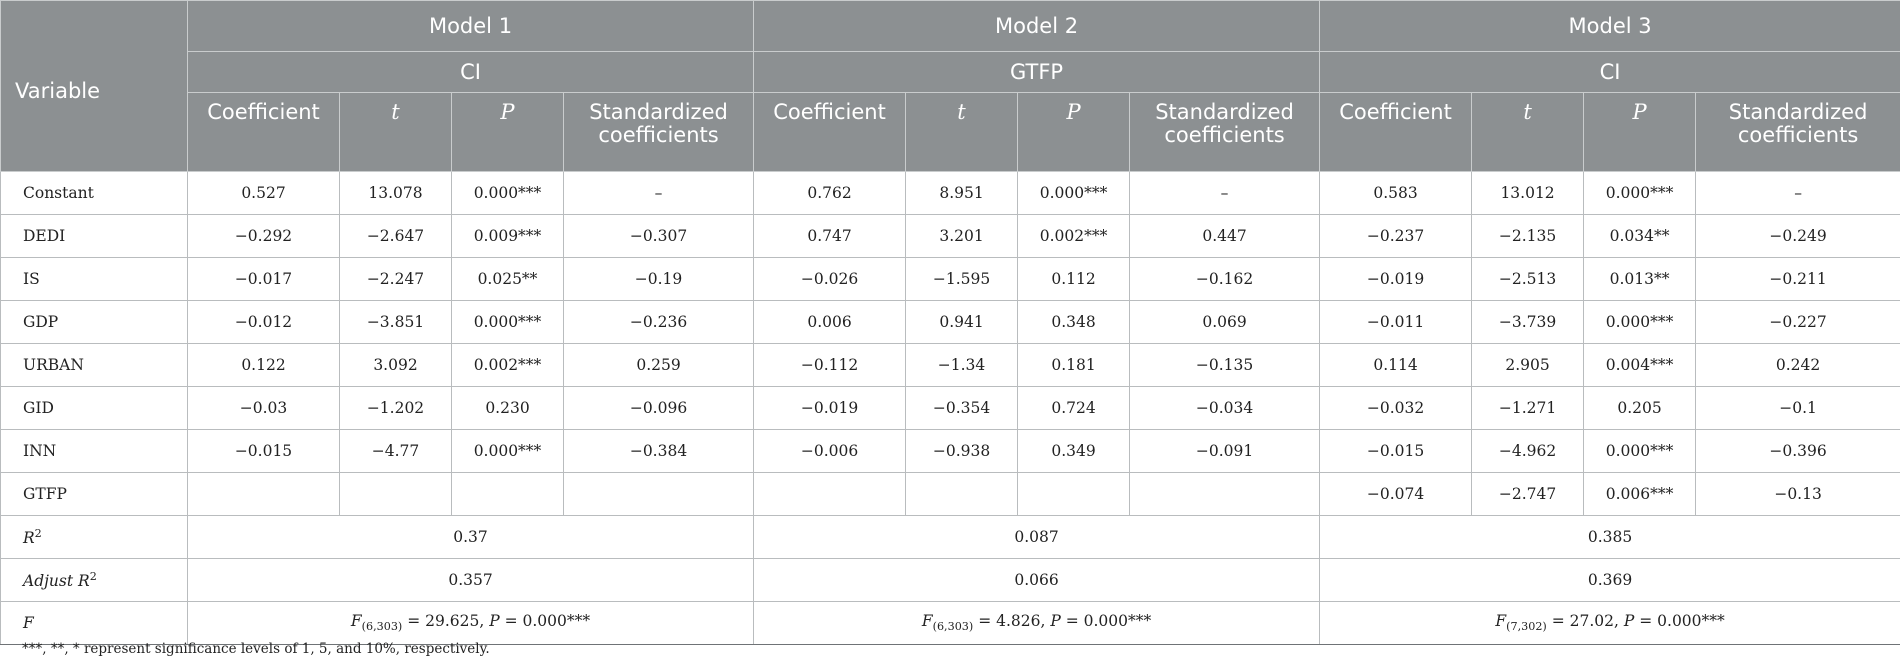 This screenshot has height=666, width=1900. Describe the element at coordinates (395, 193) in the screenshot. I see `table-cell: 13.078` at that location.